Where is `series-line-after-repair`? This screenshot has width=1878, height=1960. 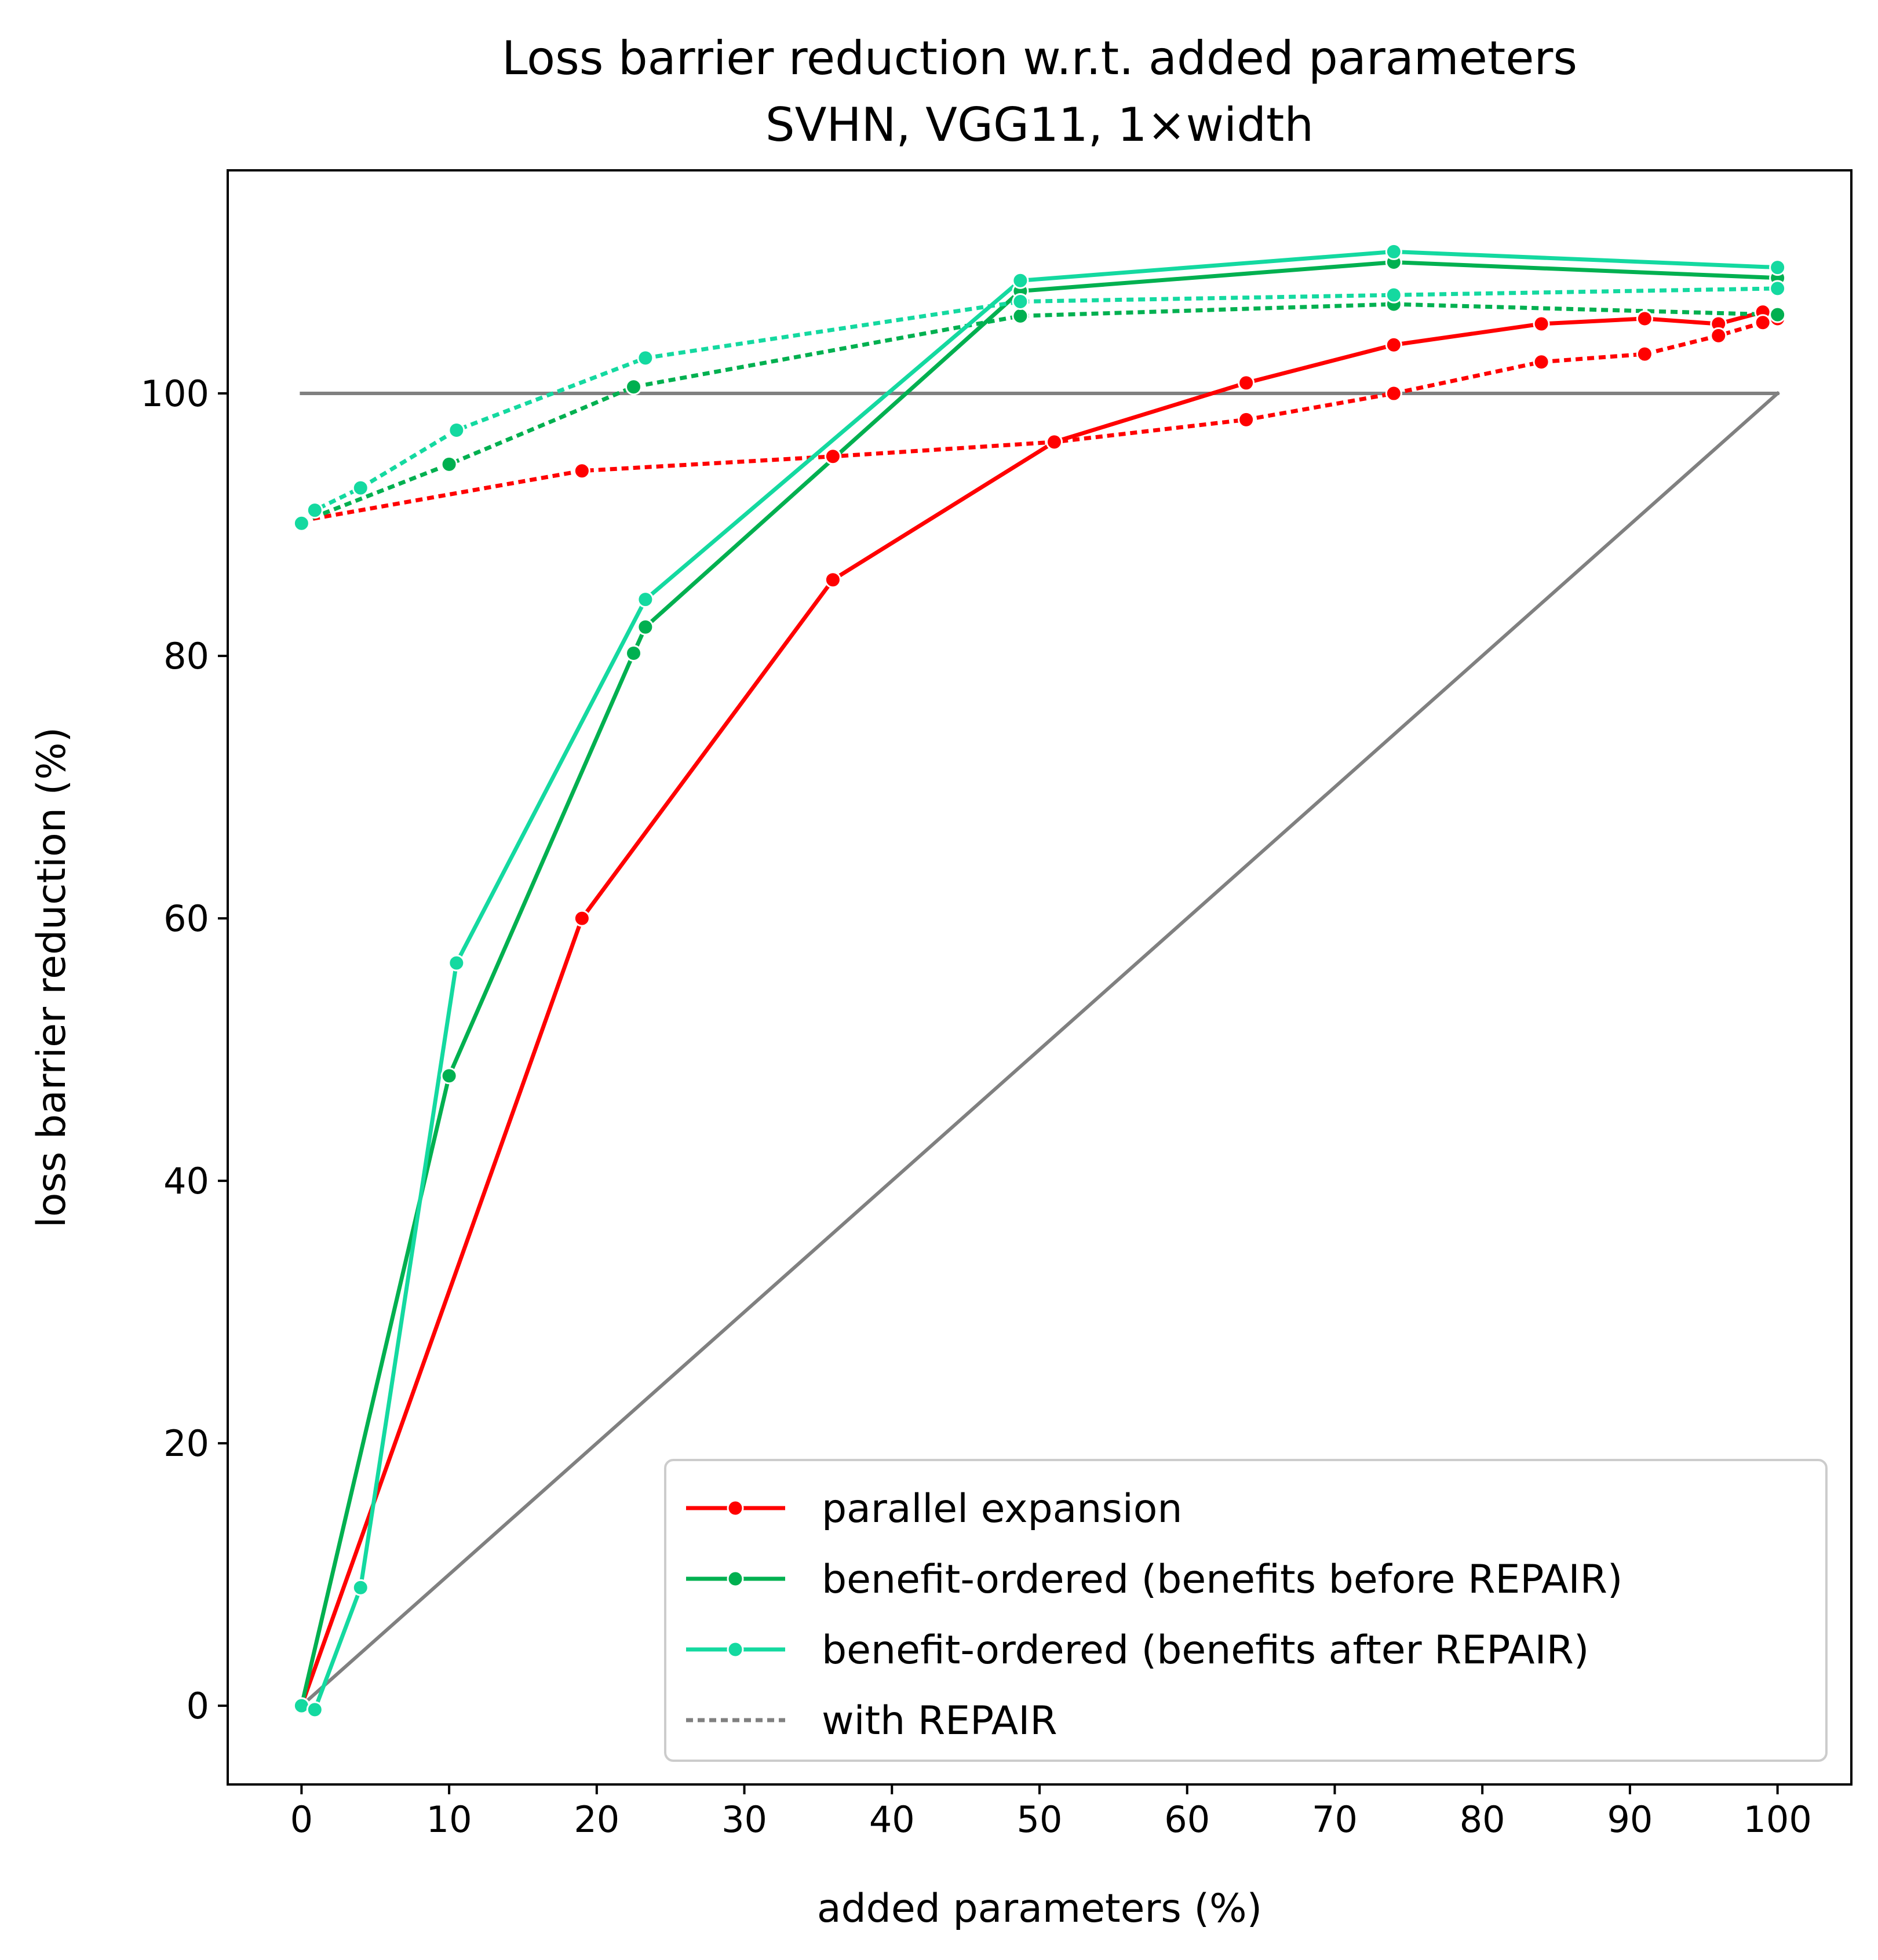 series-line-after-repair is located at coordinates (1039, 405).